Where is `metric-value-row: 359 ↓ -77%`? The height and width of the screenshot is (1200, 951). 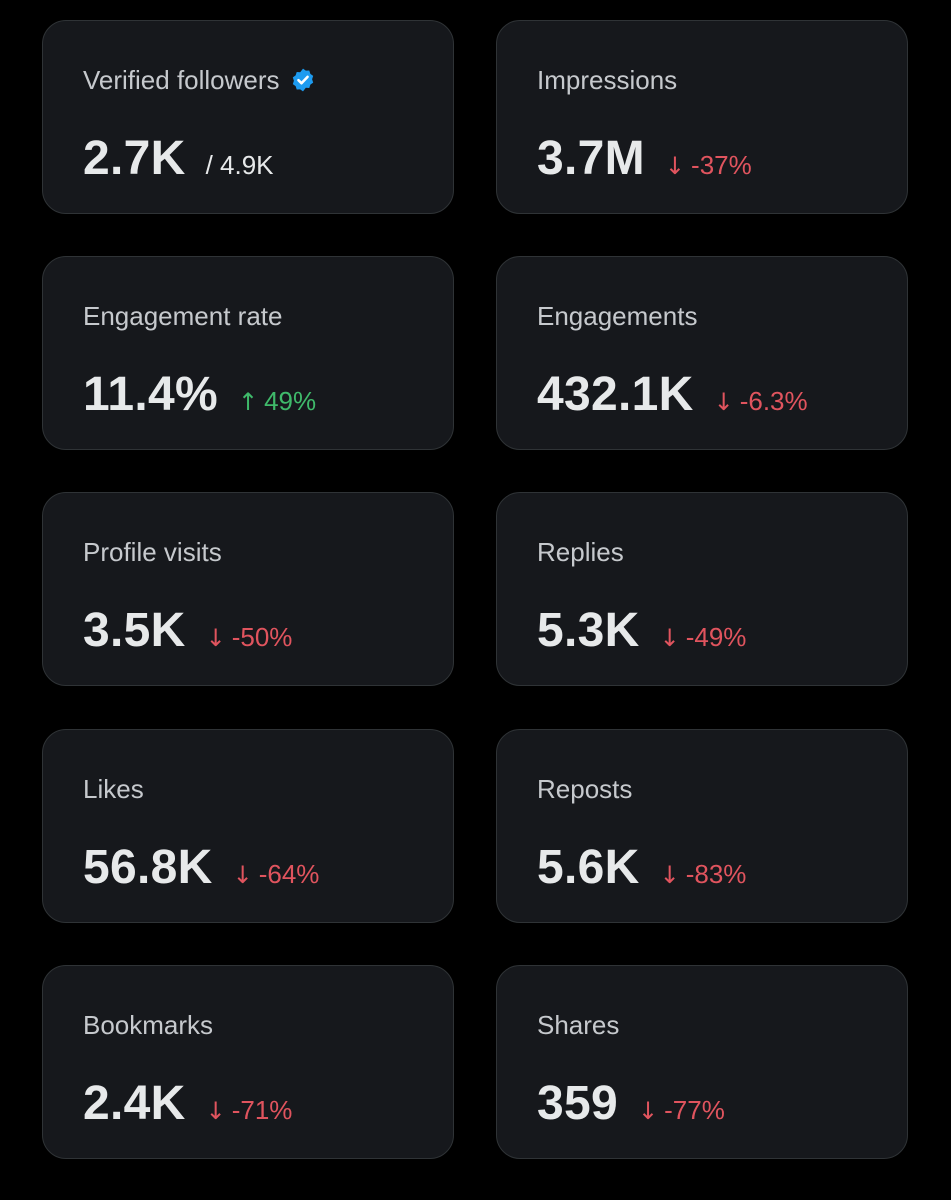
metric-value-row: 359 ↓ -77% is located at coordinates (631, 1104).